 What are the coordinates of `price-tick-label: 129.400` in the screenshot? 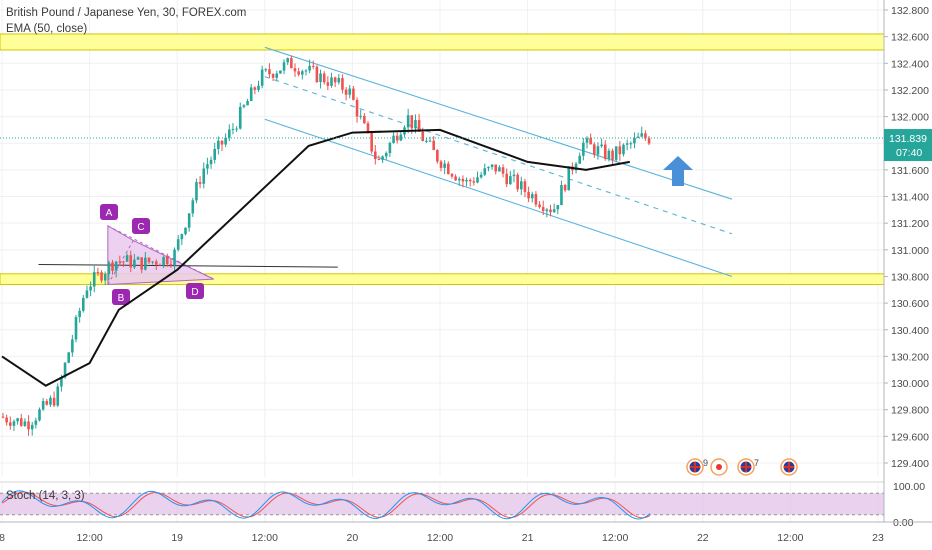 It's located at (910, 464).